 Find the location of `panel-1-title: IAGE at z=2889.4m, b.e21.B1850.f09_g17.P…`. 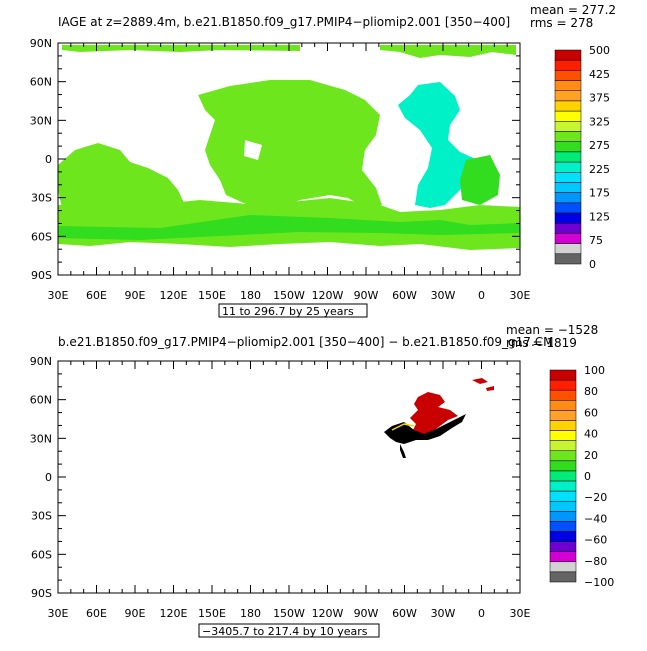

panel-1-title: IAGE at z=2889.4m, b.e21.B1850.f09_g17.P… is located at coordinates (284, 22).